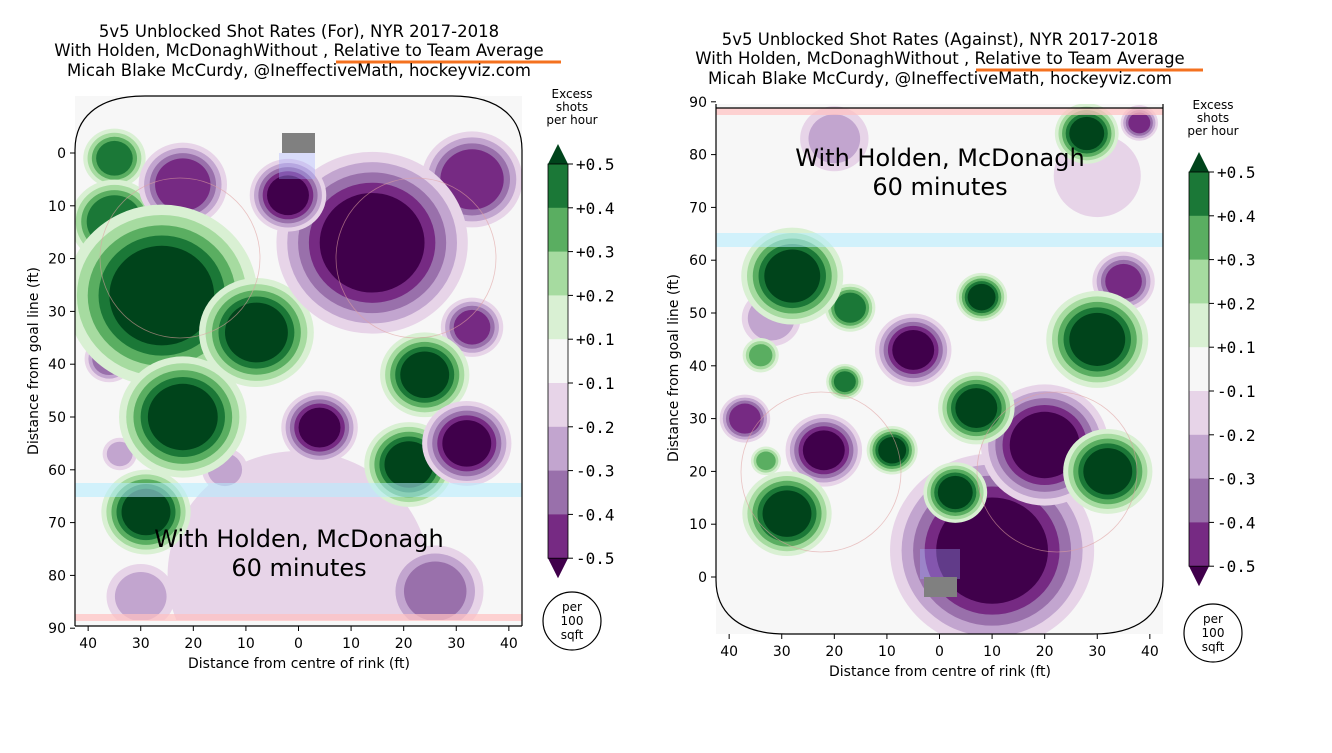 This screenshot has width=1332, height=753. Describe the element at coordinates (299, 664) in the screenshot. I see `x-axis-label: Distance from centre of rink (ft)` at that location.